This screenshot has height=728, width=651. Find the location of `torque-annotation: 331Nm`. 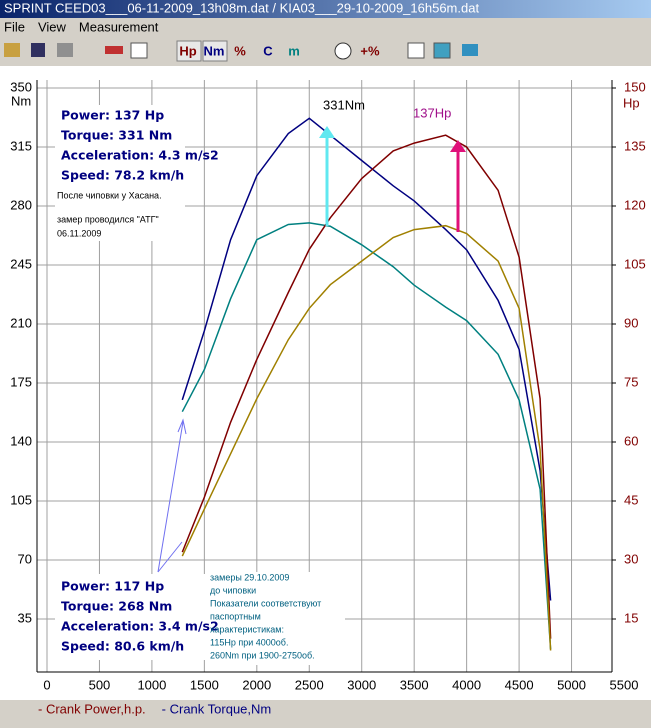

torque-annotation: 331Nm is located at coordinates (344, 104).